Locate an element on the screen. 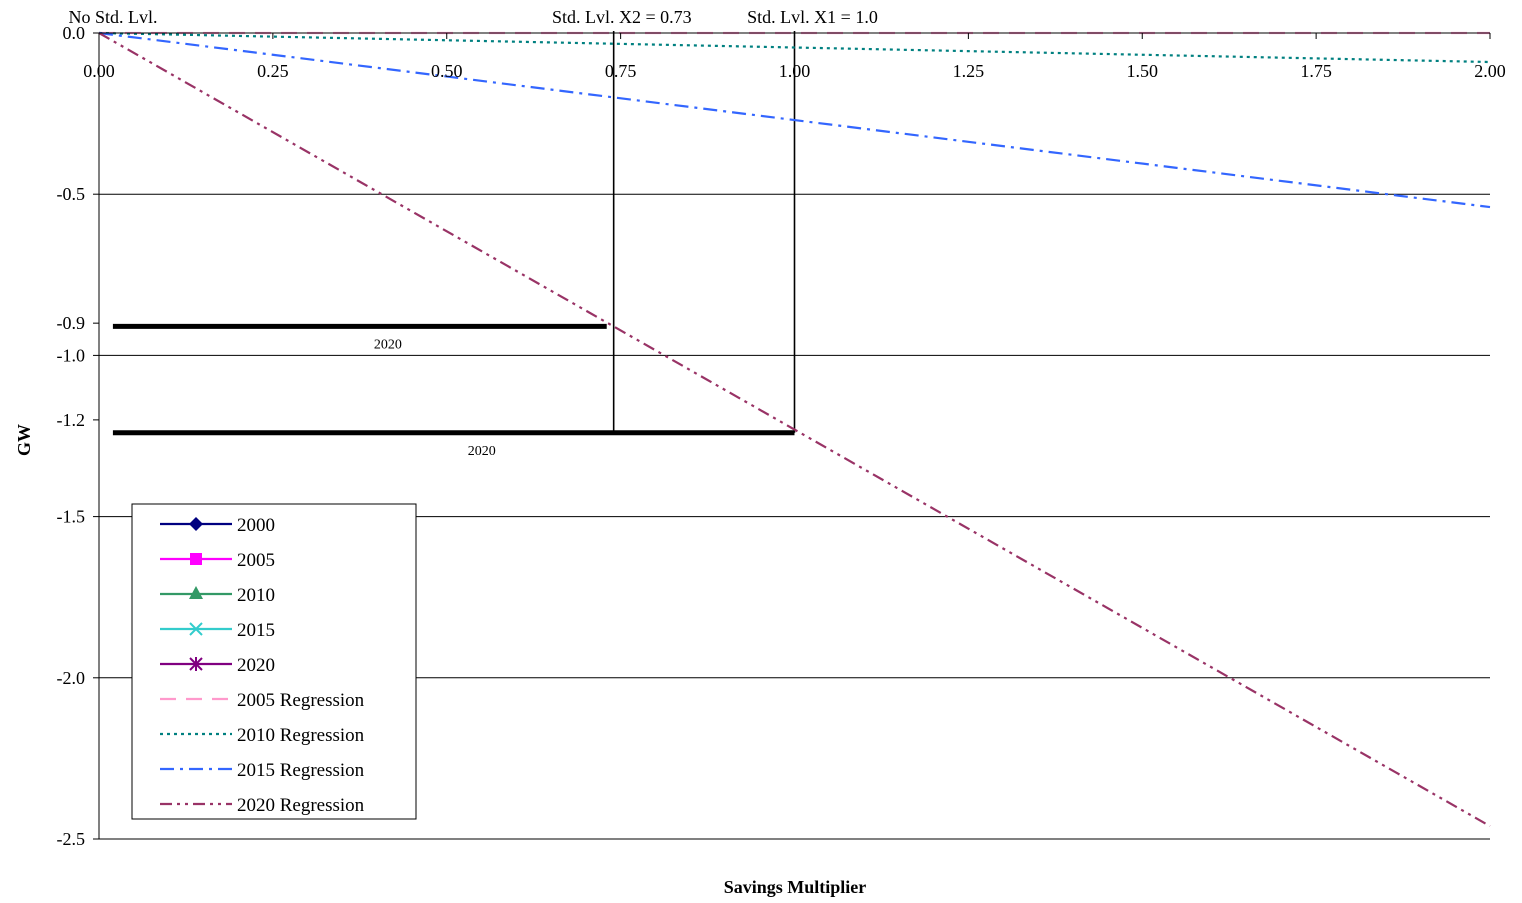  x-tick-label: 1.75 is located at coordinates (1316, 71).